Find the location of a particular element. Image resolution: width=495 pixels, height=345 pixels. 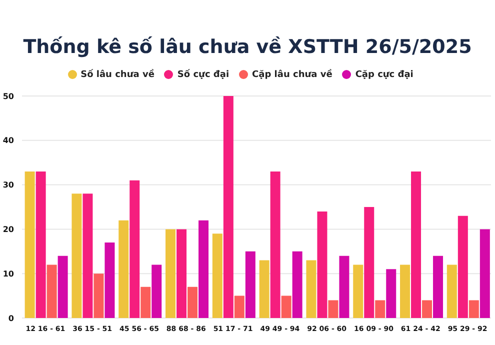

y-tick-label: 0 is located at coordinates (11, 318).